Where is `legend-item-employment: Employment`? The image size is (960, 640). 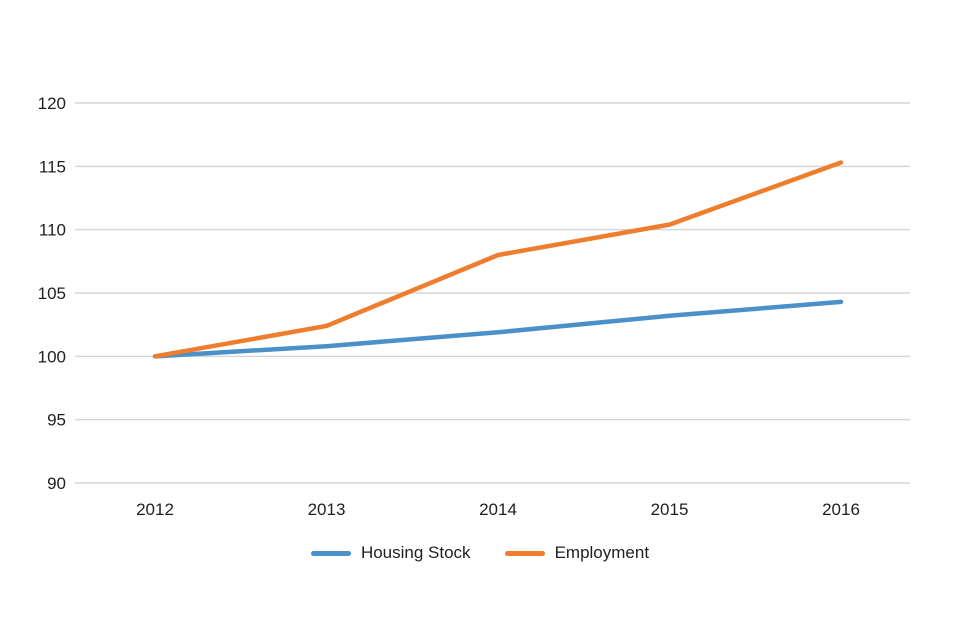 legend-item-employment: Employment is located at coordinates (577, 553).